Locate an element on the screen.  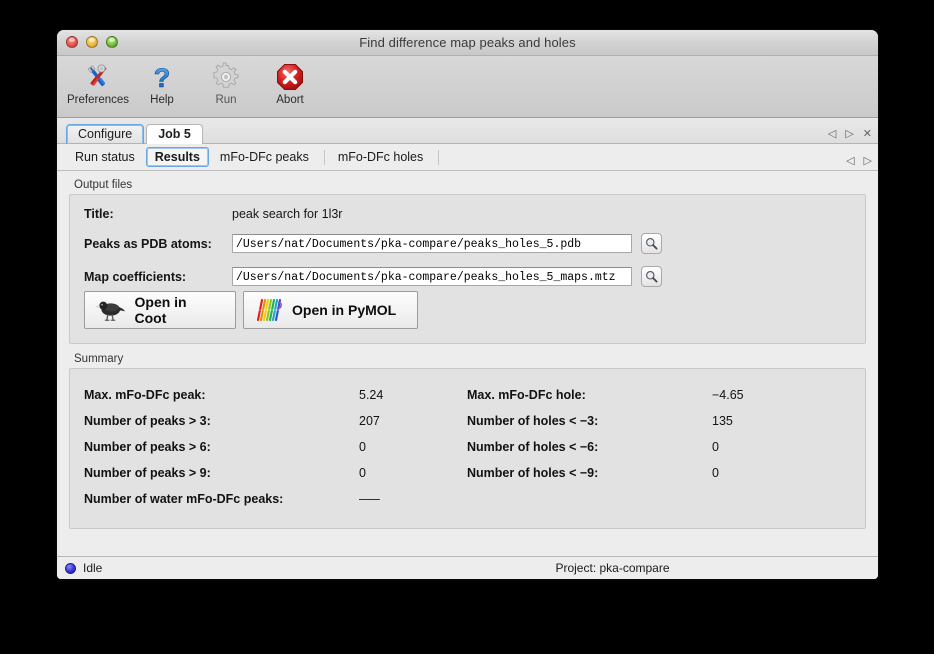
tab-close-icon: ✕ is located at coordinates (867, 134).